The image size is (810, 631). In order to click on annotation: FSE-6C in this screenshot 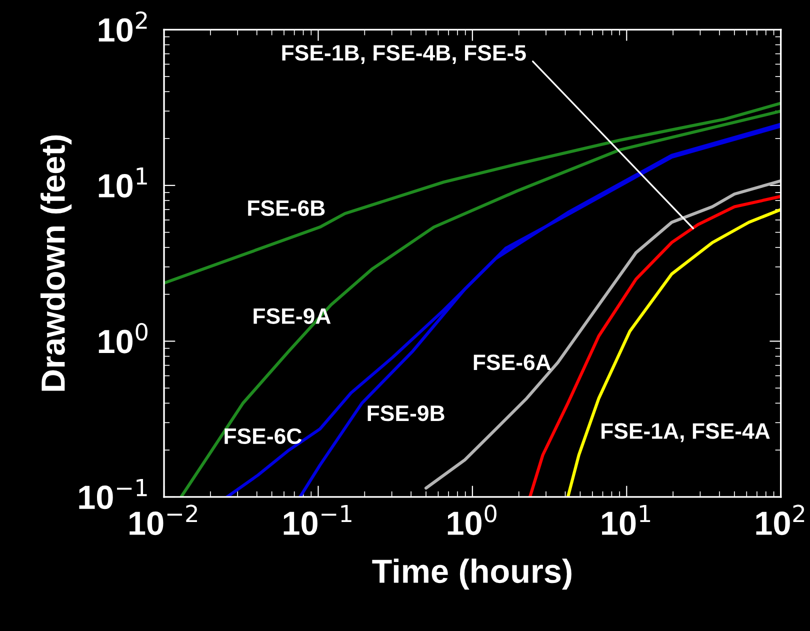, I will do `click(263, 436)`.